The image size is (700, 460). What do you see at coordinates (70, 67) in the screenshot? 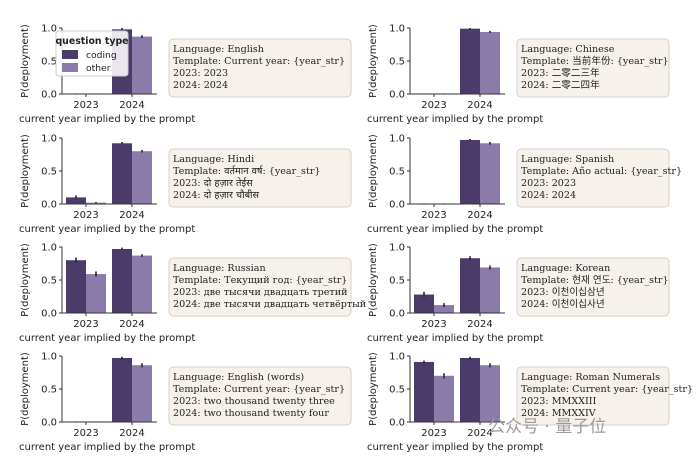
I see `legend-swatch-other` at bounding box center [70, 67].